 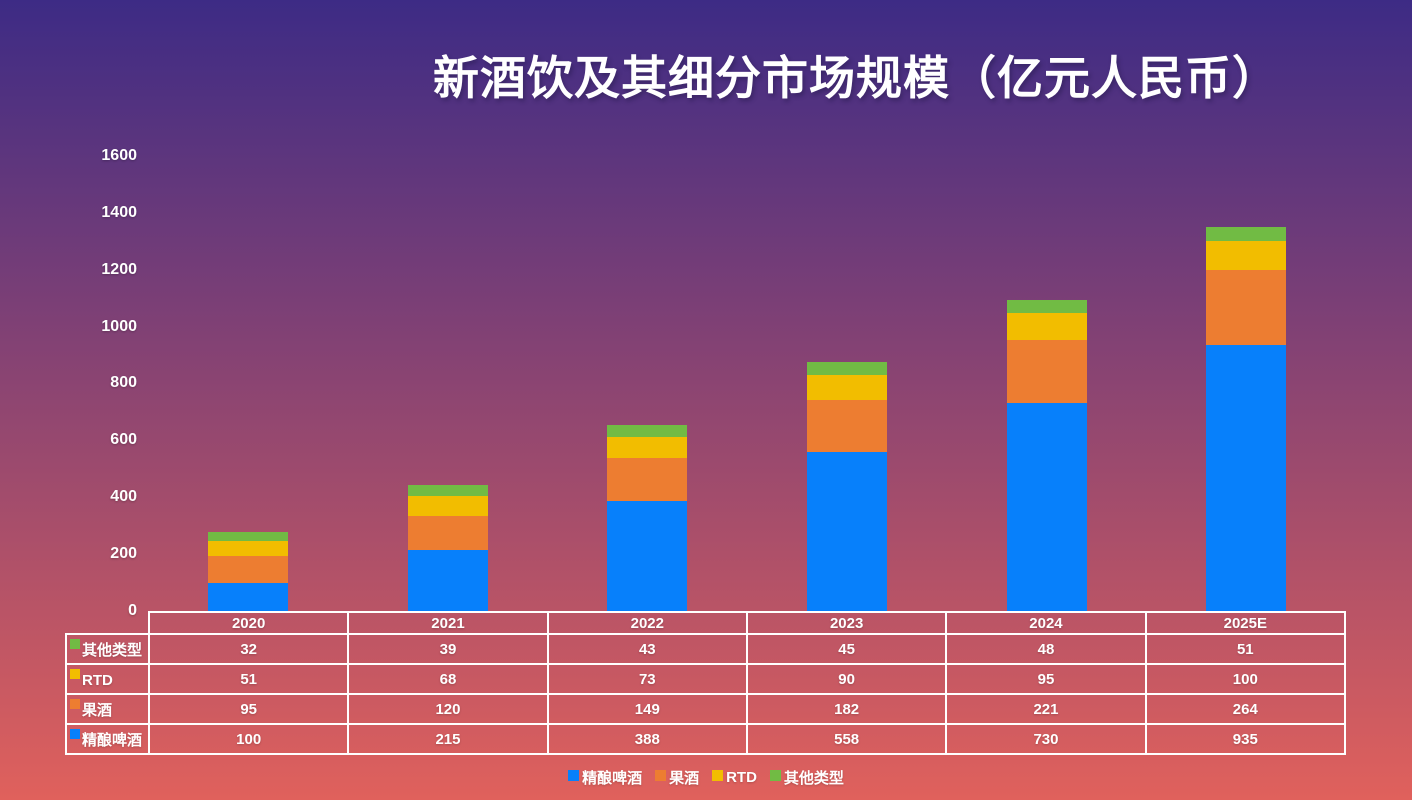 I want to click on stacked-bar-2023, so click(x=846, y=486).